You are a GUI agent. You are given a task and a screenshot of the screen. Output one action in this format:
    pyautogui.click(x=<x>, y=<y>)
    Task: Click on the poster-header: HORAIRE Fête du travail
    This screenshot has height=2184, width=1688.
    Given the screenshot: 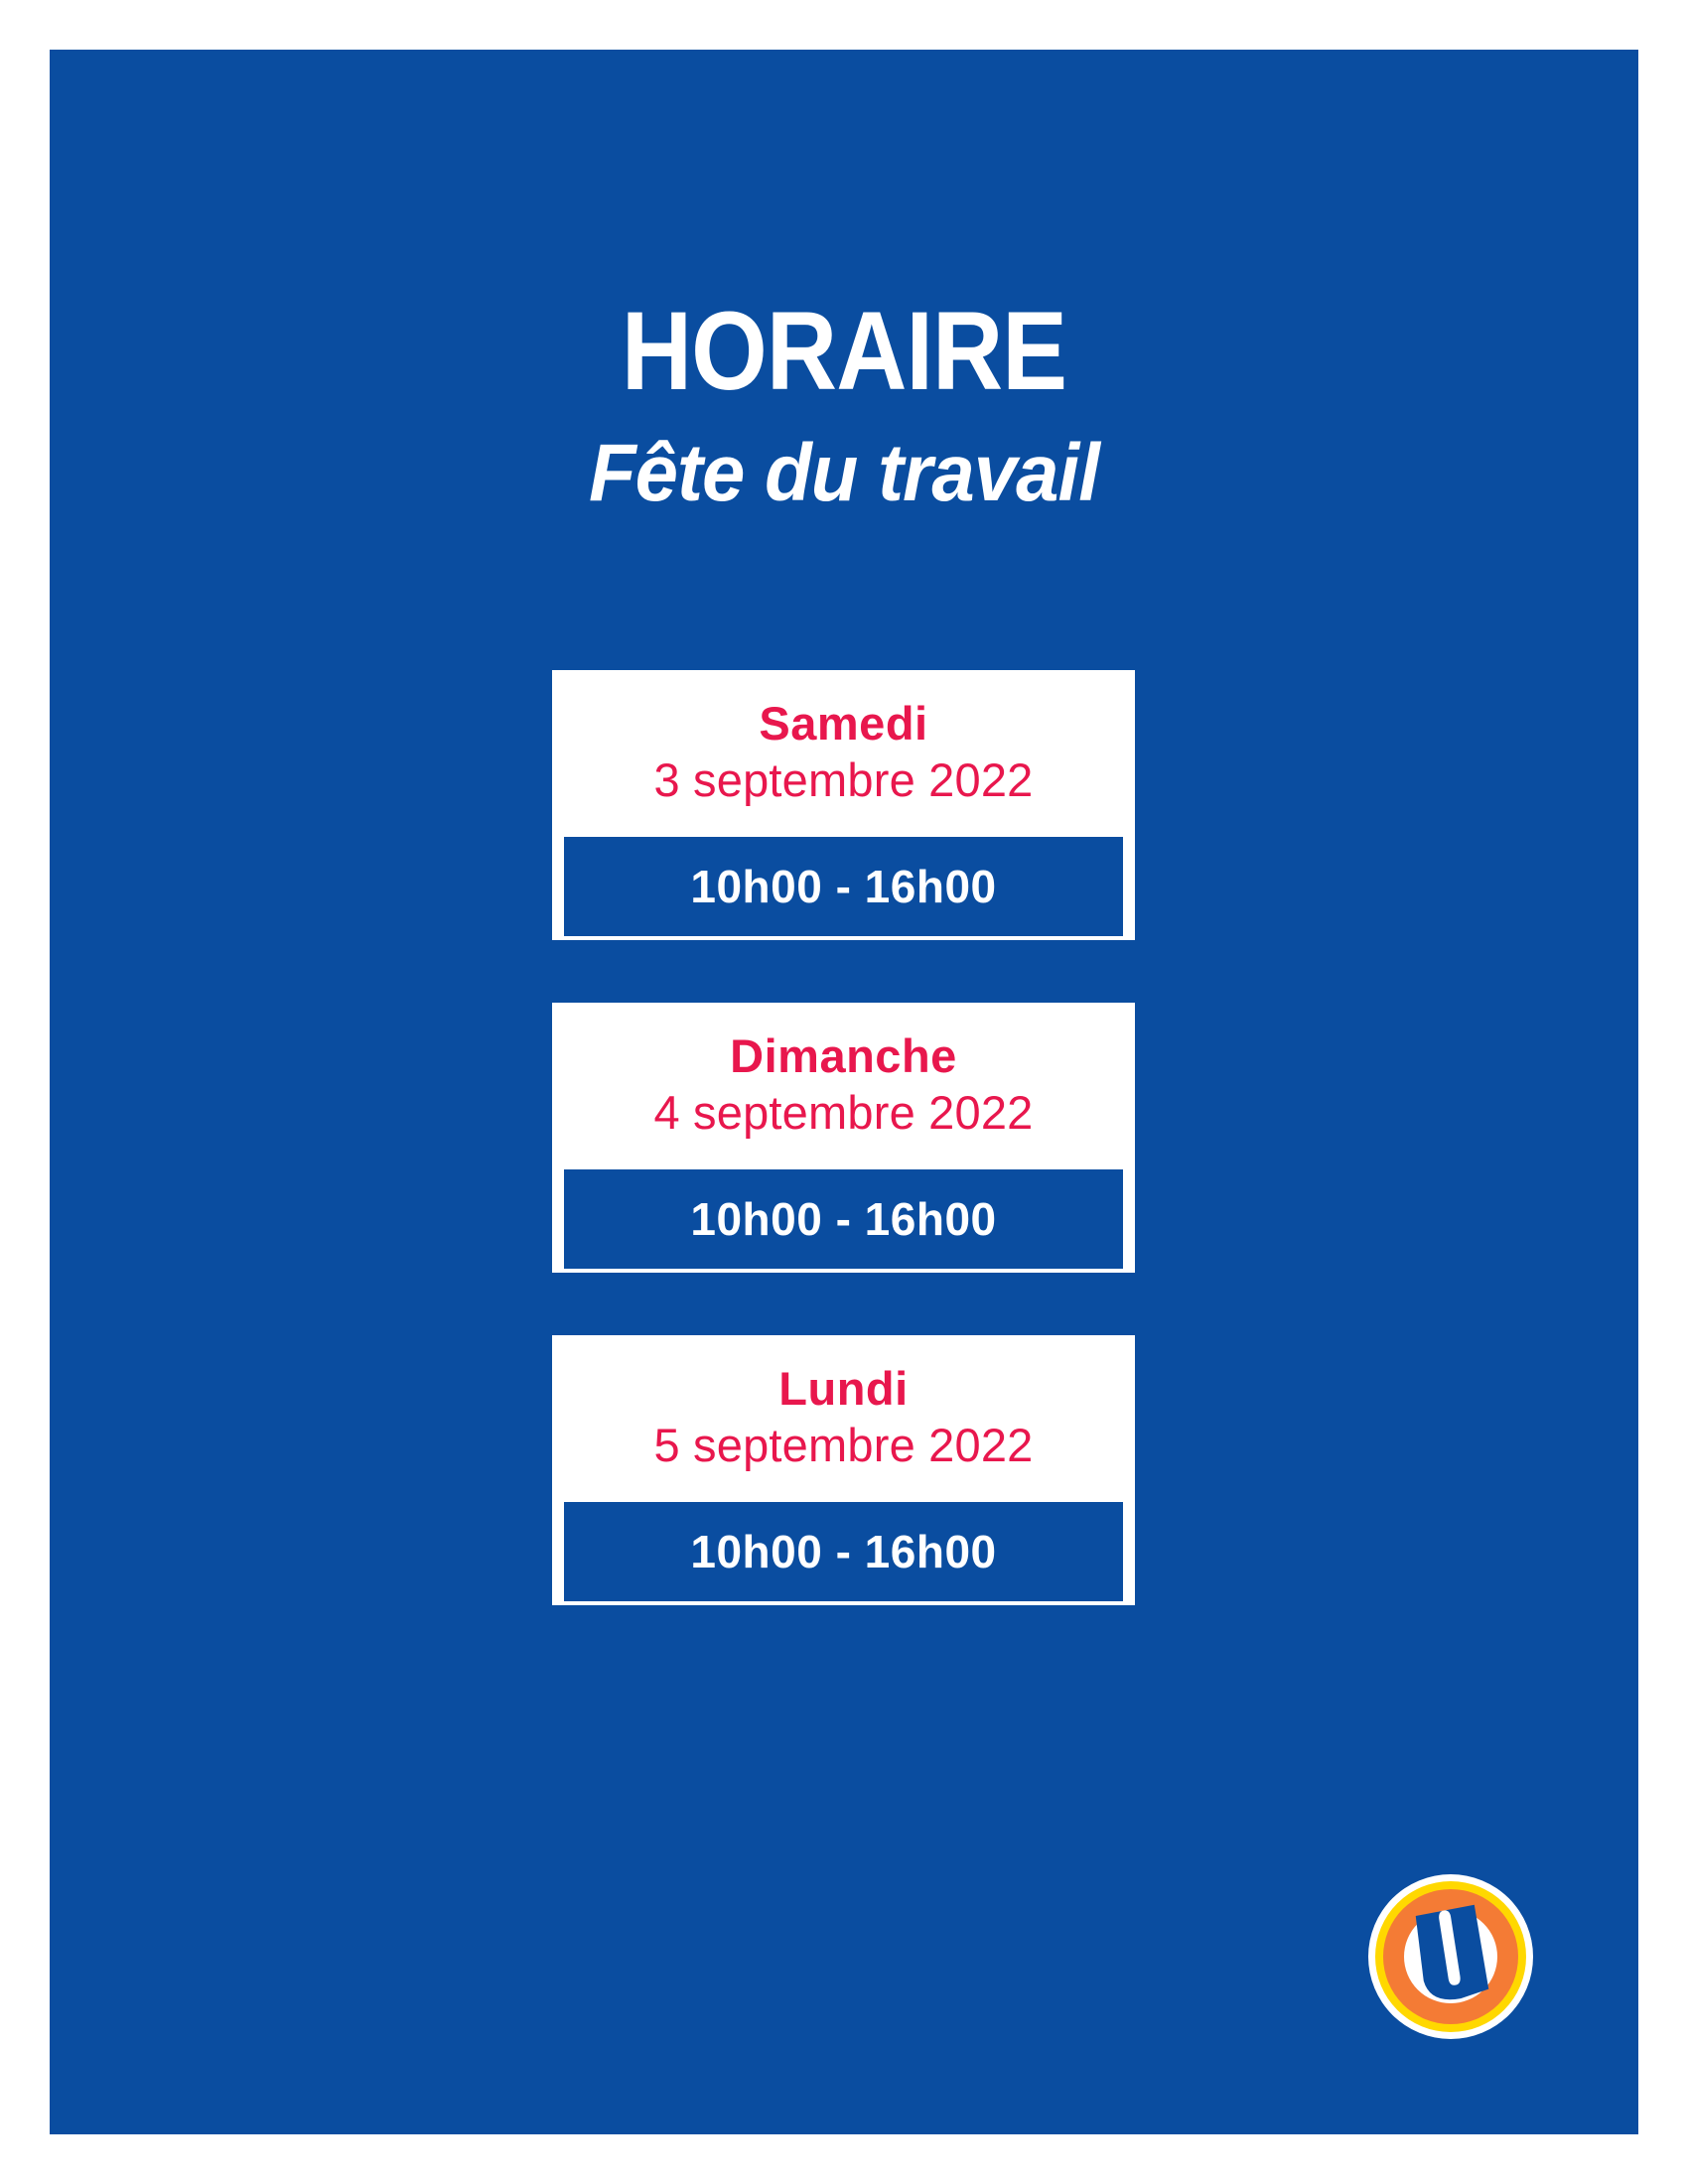 What is the action you would take?
    pyautogui.click(x=844, y=405)
    